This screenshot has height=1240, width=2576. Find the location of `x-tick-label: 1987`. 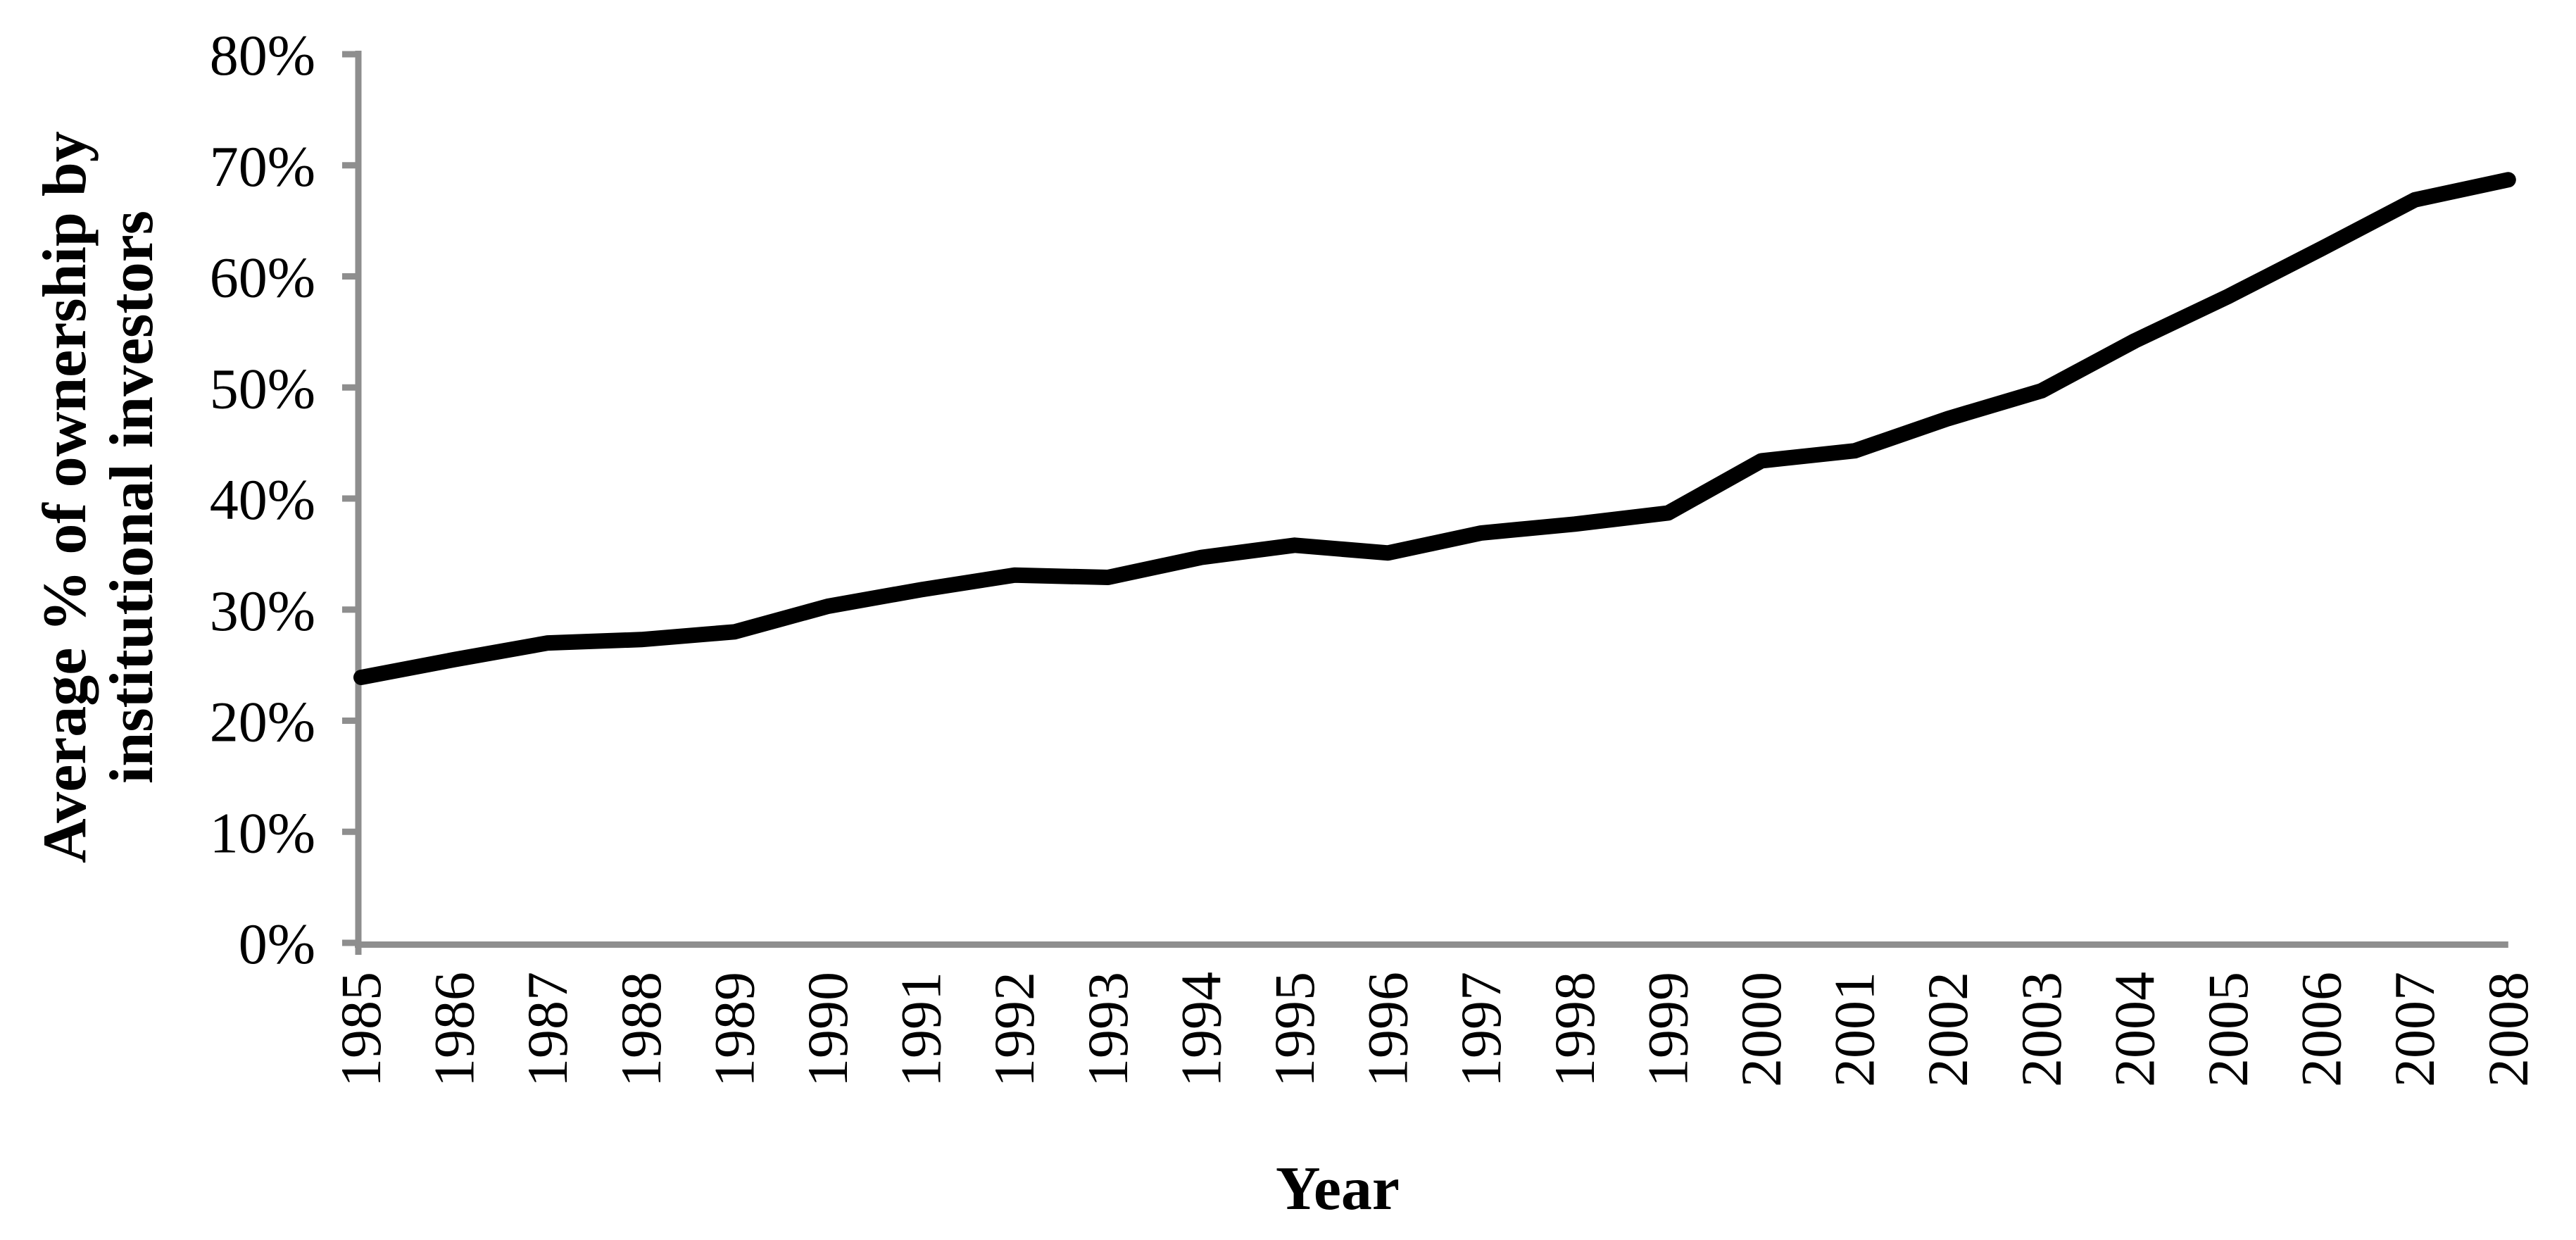

x-tick-label: 1987 is located at coordinates (547, 1029).